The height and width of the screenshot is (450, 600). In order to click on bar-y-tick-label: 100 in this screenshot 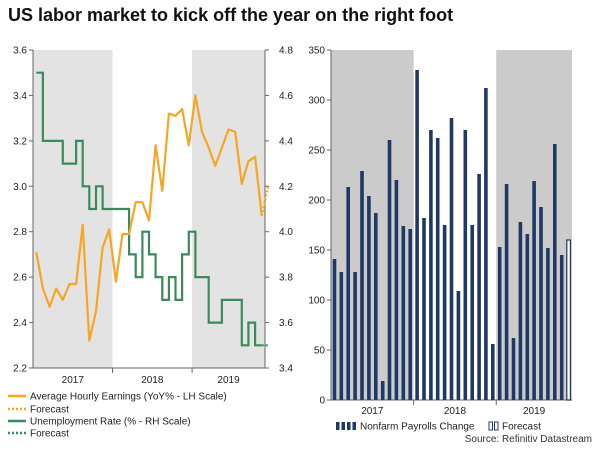, I will do `click(316, 301)`.